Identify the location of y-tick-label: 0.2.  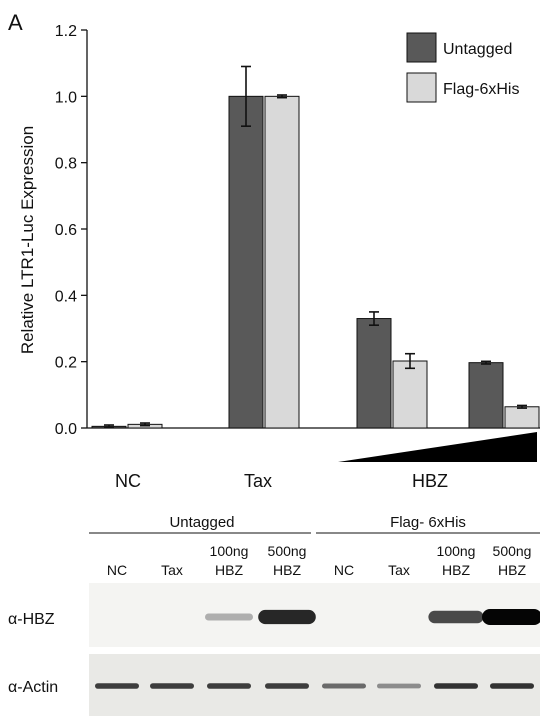
(66, 363).